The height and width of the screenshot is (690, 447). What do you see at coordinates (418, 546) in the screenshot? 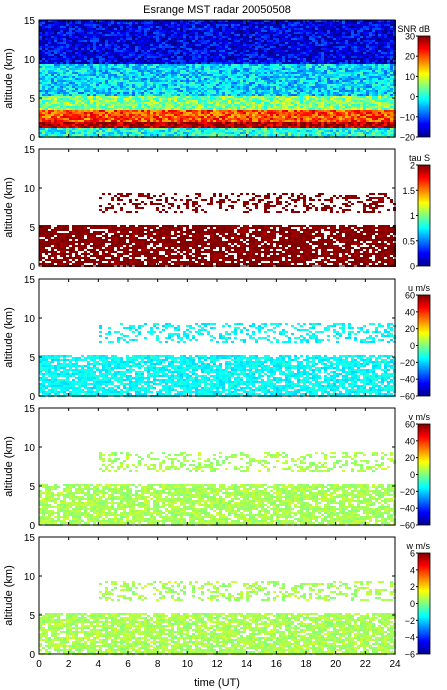
I see `colorbar-label: w m/s` at bounding box center [418, 546].